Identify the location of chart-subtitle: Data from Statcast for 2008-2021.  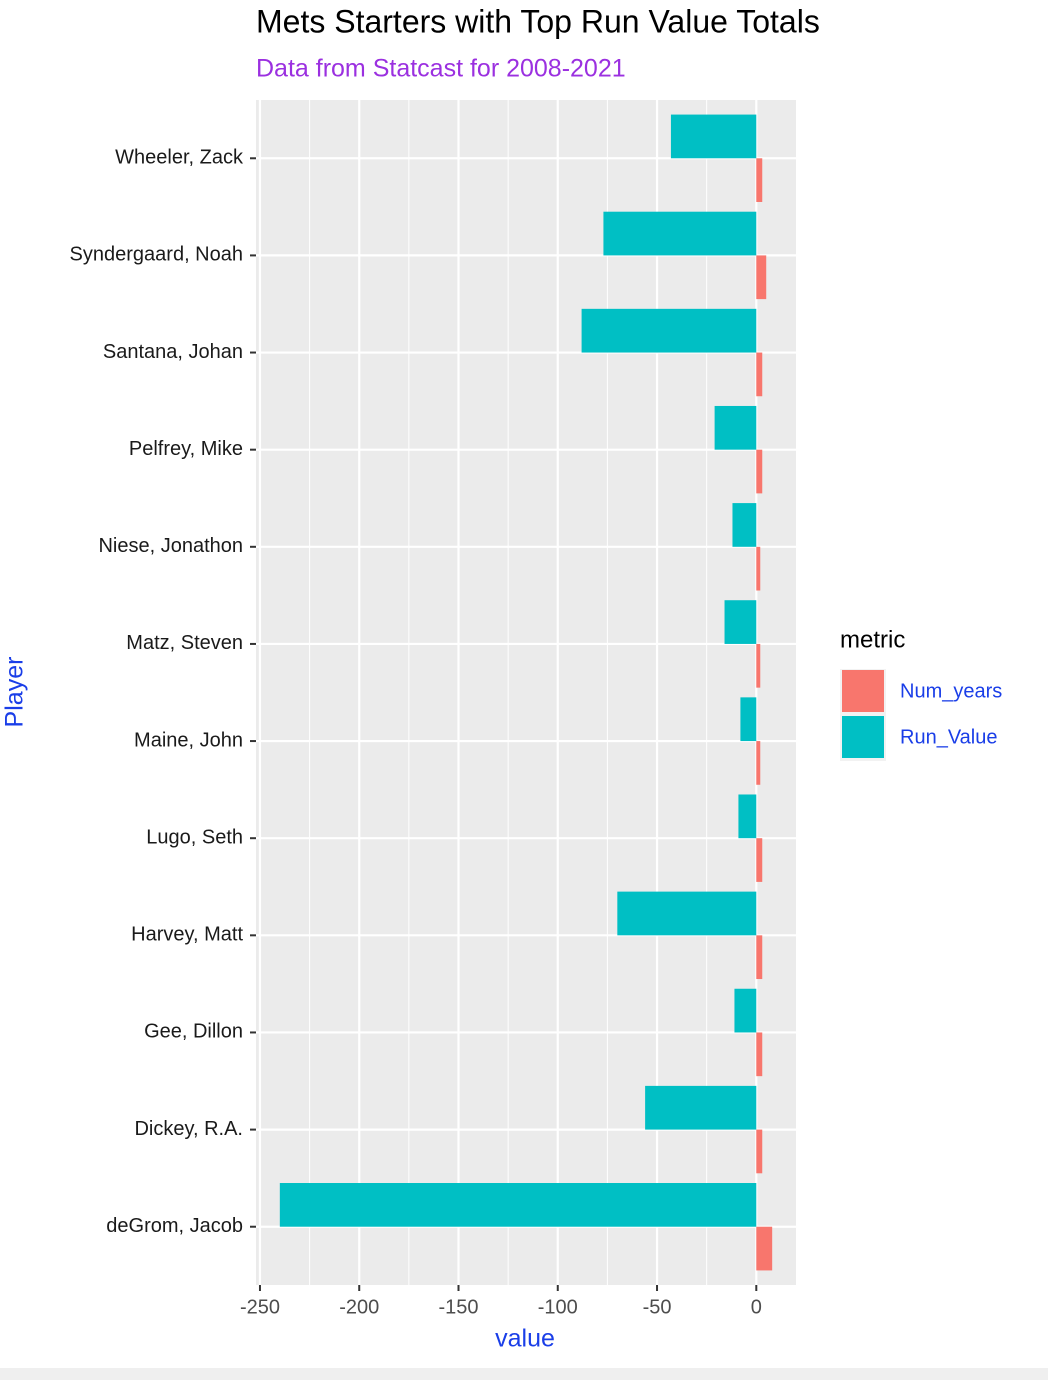
(441, 69).